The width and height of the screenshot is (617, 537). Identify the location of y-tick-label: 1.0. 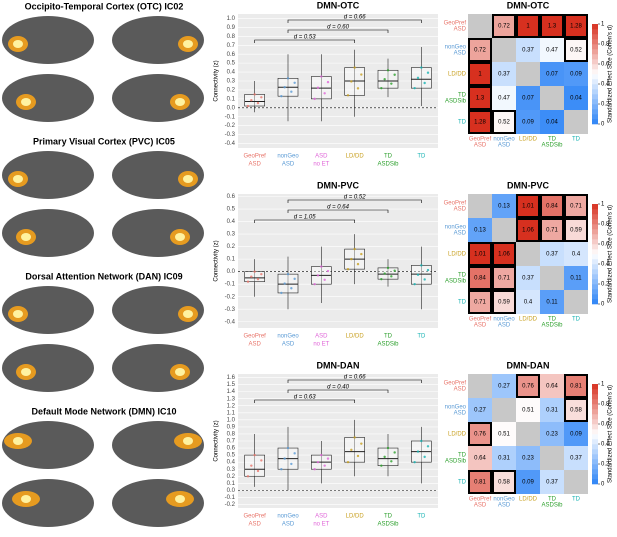
(231, 19).